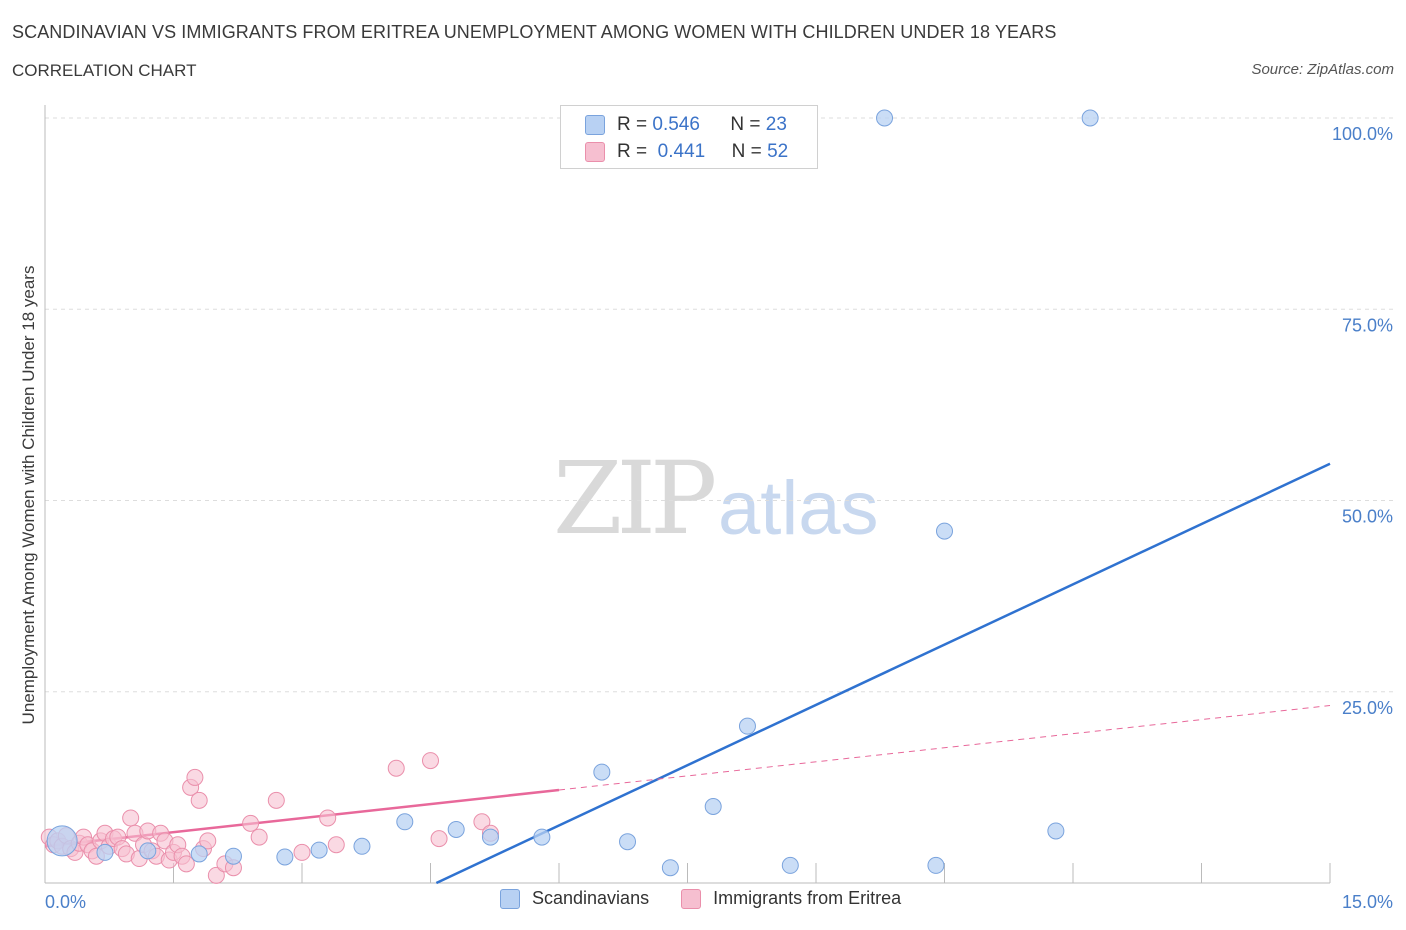  Describe the element at coordinates (635, 498) in the screenshot. I see `watermark-zip: ZIP` at that location.